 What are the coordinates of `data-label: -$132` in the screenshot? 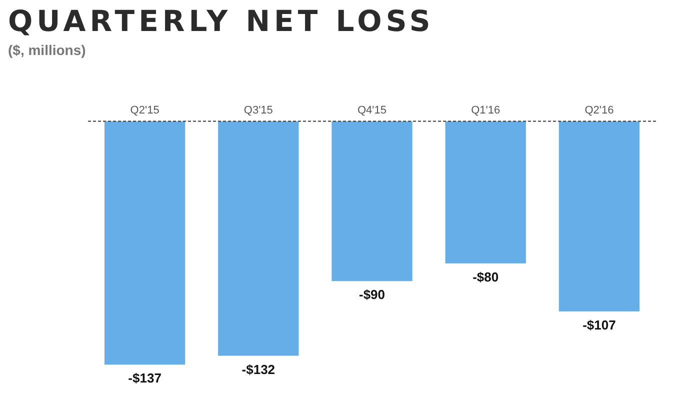 It's located at (259, 369).